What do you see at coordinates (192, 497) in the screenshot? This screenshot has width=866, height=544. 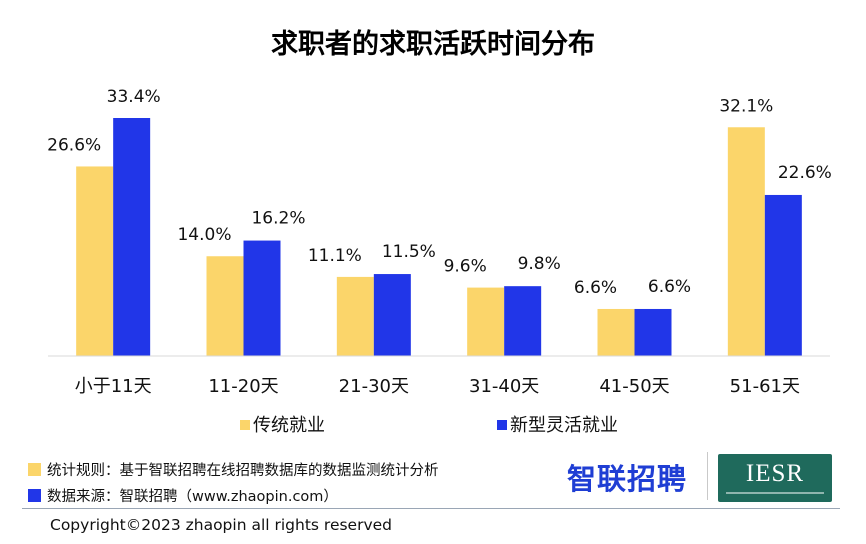 I see `source-text: 数据来源：智联招聘（www.zhaopin.com）` at bounding box center [192, 497].